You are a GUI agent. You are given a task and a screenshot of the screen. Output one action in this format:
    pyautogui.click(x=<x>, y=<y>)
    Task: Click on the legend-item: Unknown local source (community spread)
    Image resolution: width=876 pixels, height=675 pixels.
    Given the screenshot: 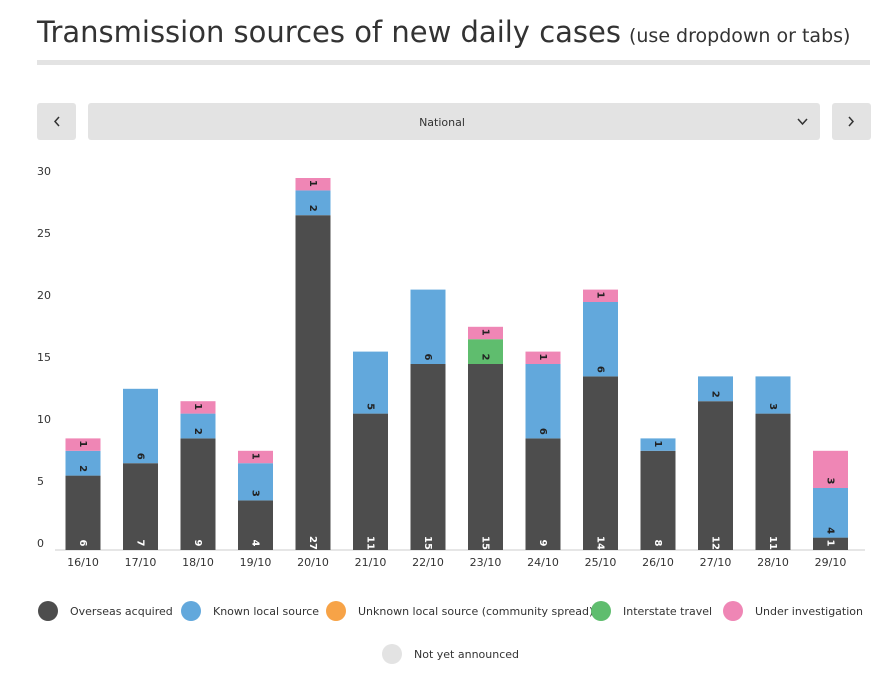 What is the action you would take?
    pyautogui.click(x=459, y=611)
    